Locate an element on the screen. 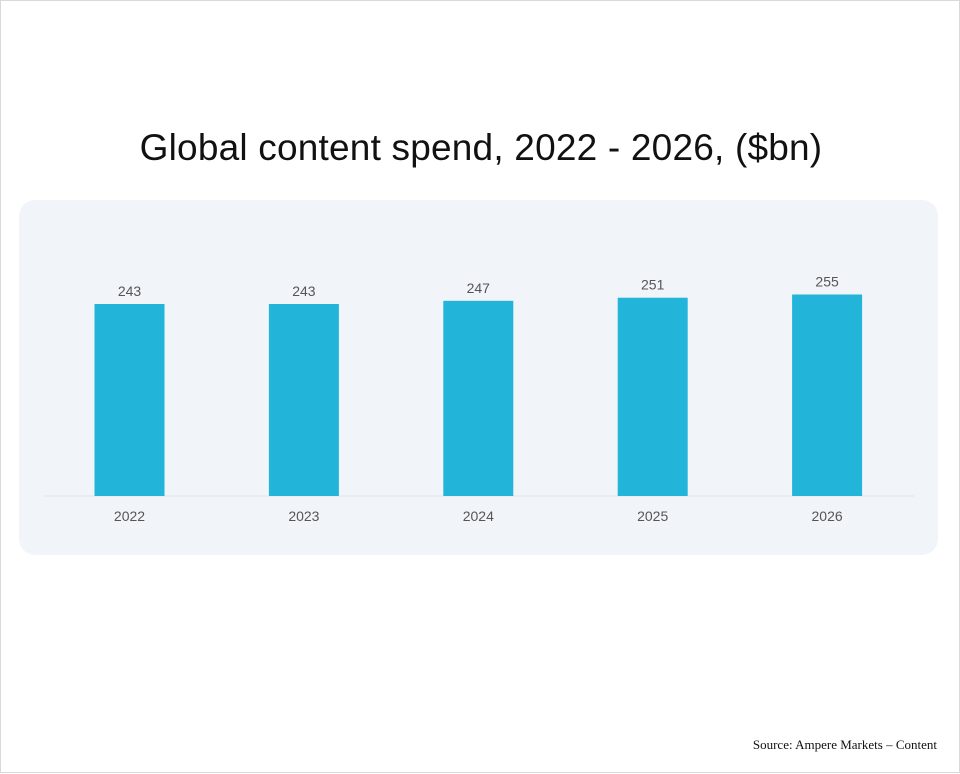 The image size is (960, 774). bar-2026 is located at coordinates (827, 395).